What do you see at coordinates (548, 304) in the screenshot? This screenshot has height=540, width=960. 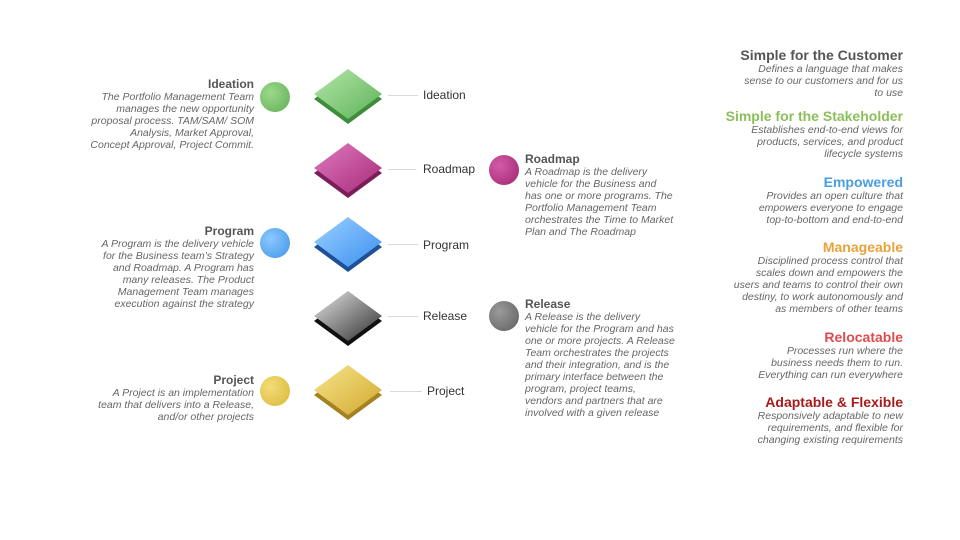 I see `release-title: Release` at bounding box center [548, 304].